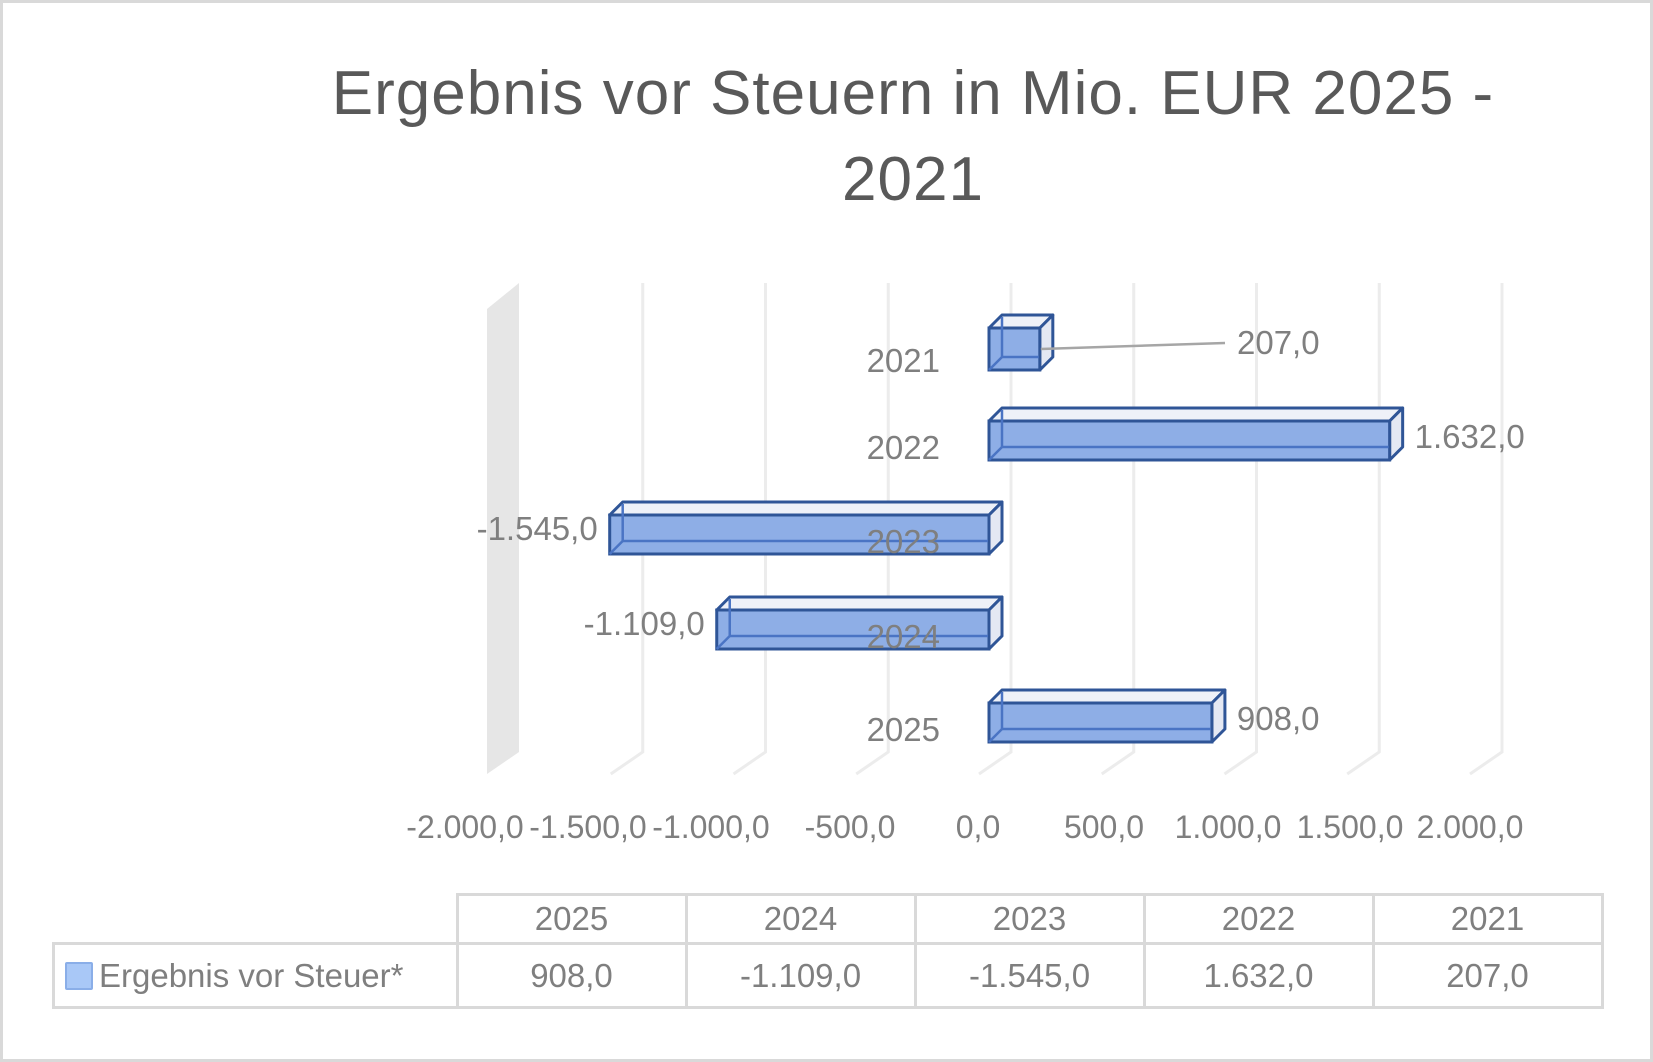 This screenshot has width=1653, height=1062. Describe the element at coordinates (1258, 975) in the screenshot. I see `data-table-cell: 1.632,0` at that location.